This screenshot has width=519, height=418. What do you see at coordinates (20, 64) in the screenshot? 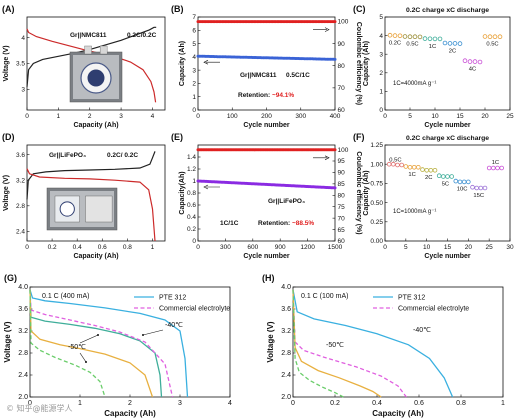
I see `y-tick-label: 3.5` at bounding box center [20, 64].